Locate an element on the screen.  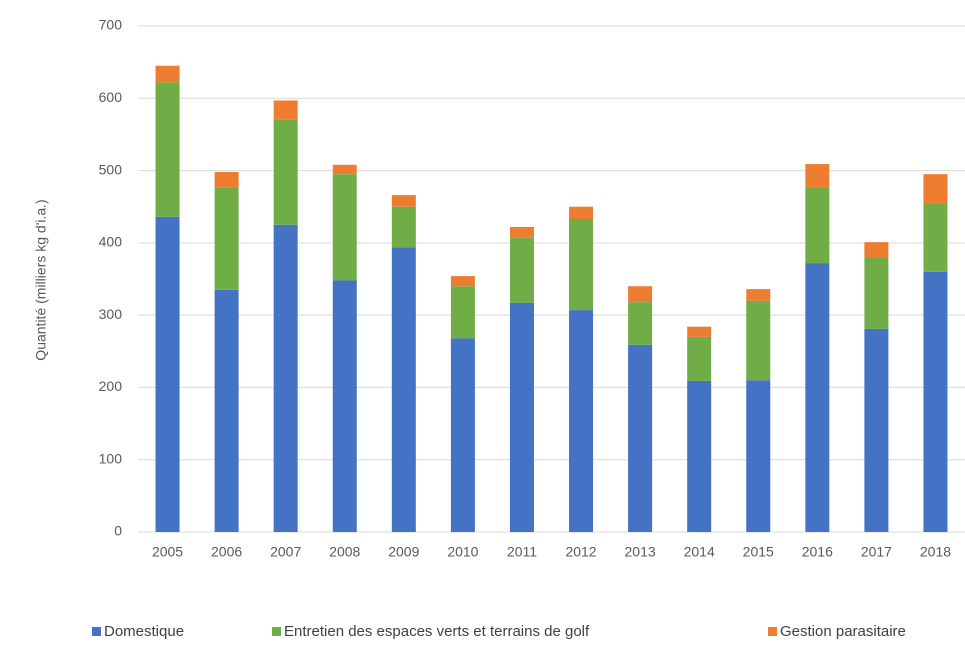
y-tick-label: 300 is located at coordinates (111, 314).